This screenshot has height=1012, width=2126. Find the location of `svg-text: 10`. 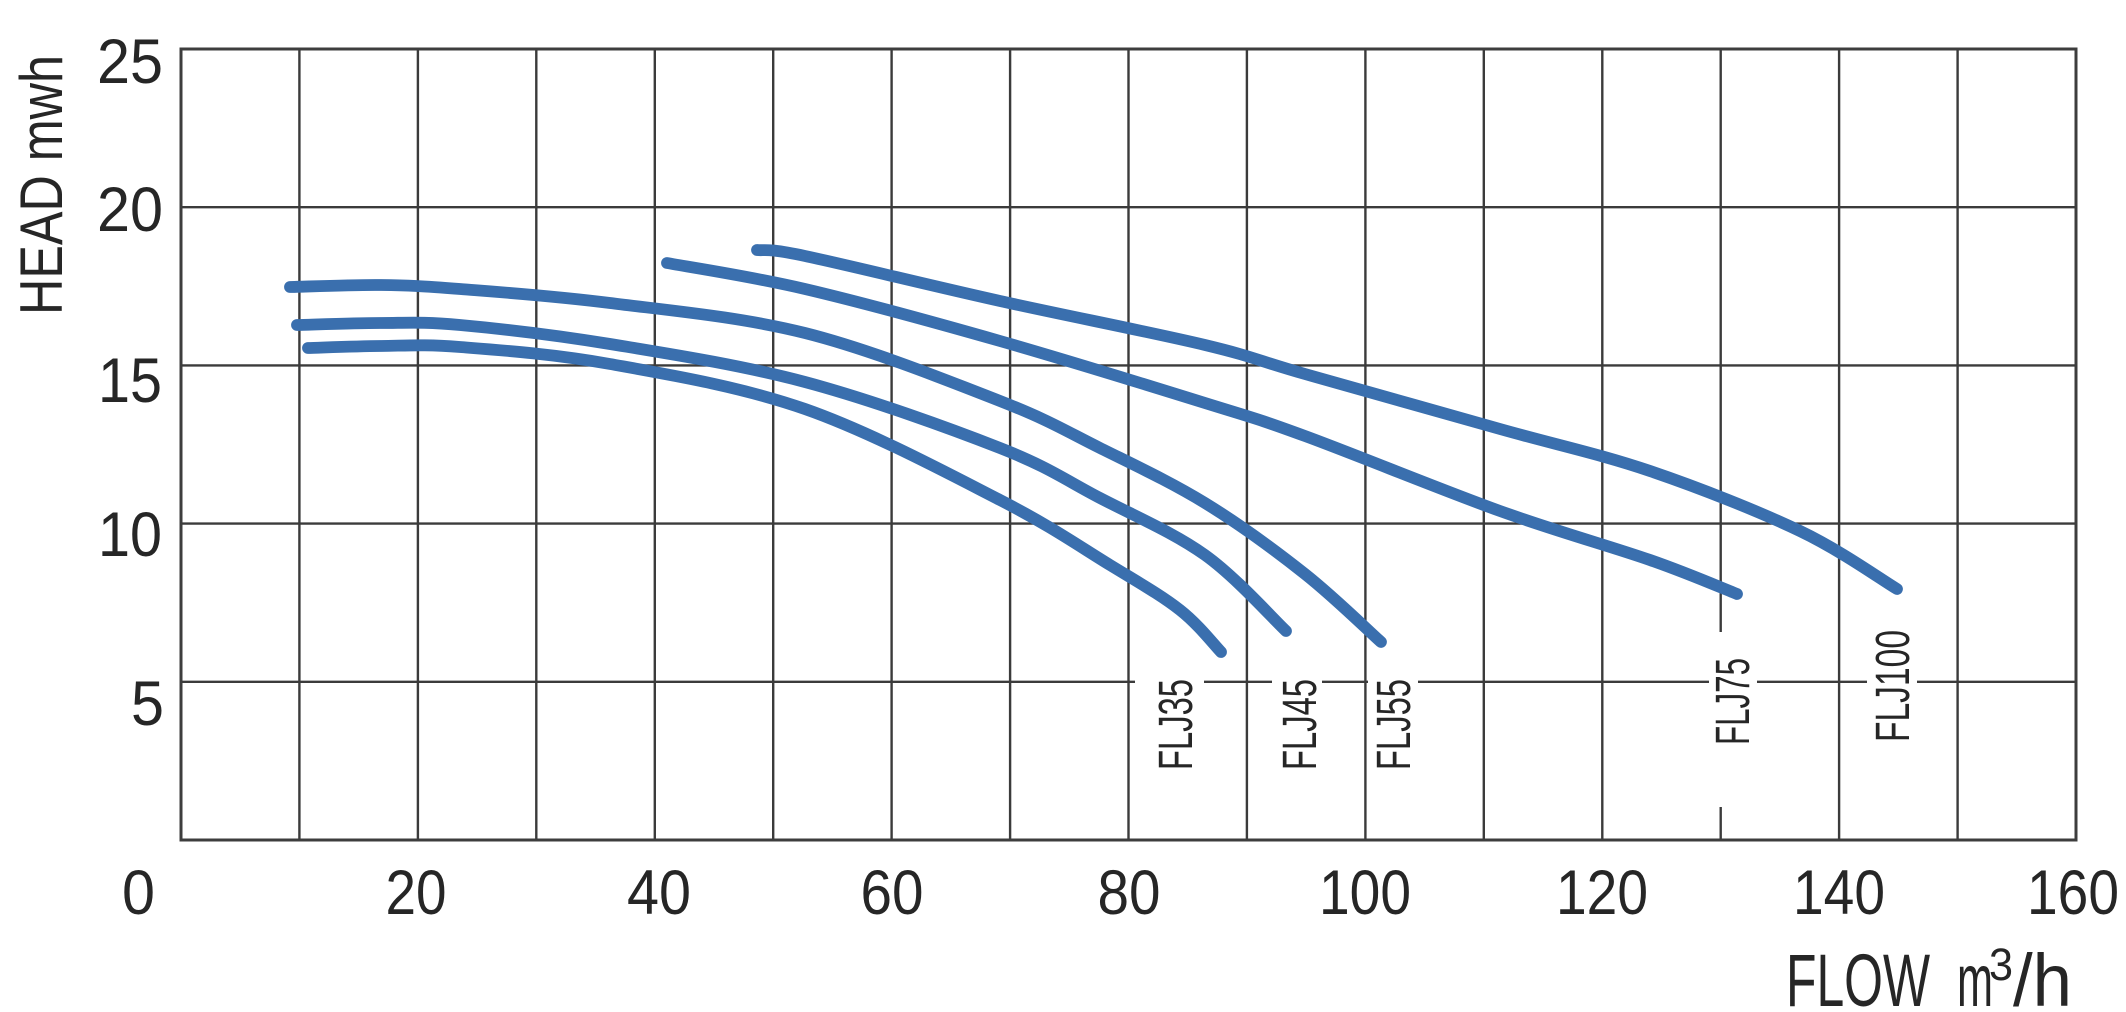

svg-text: 10 is located at coordinates (130, 535).